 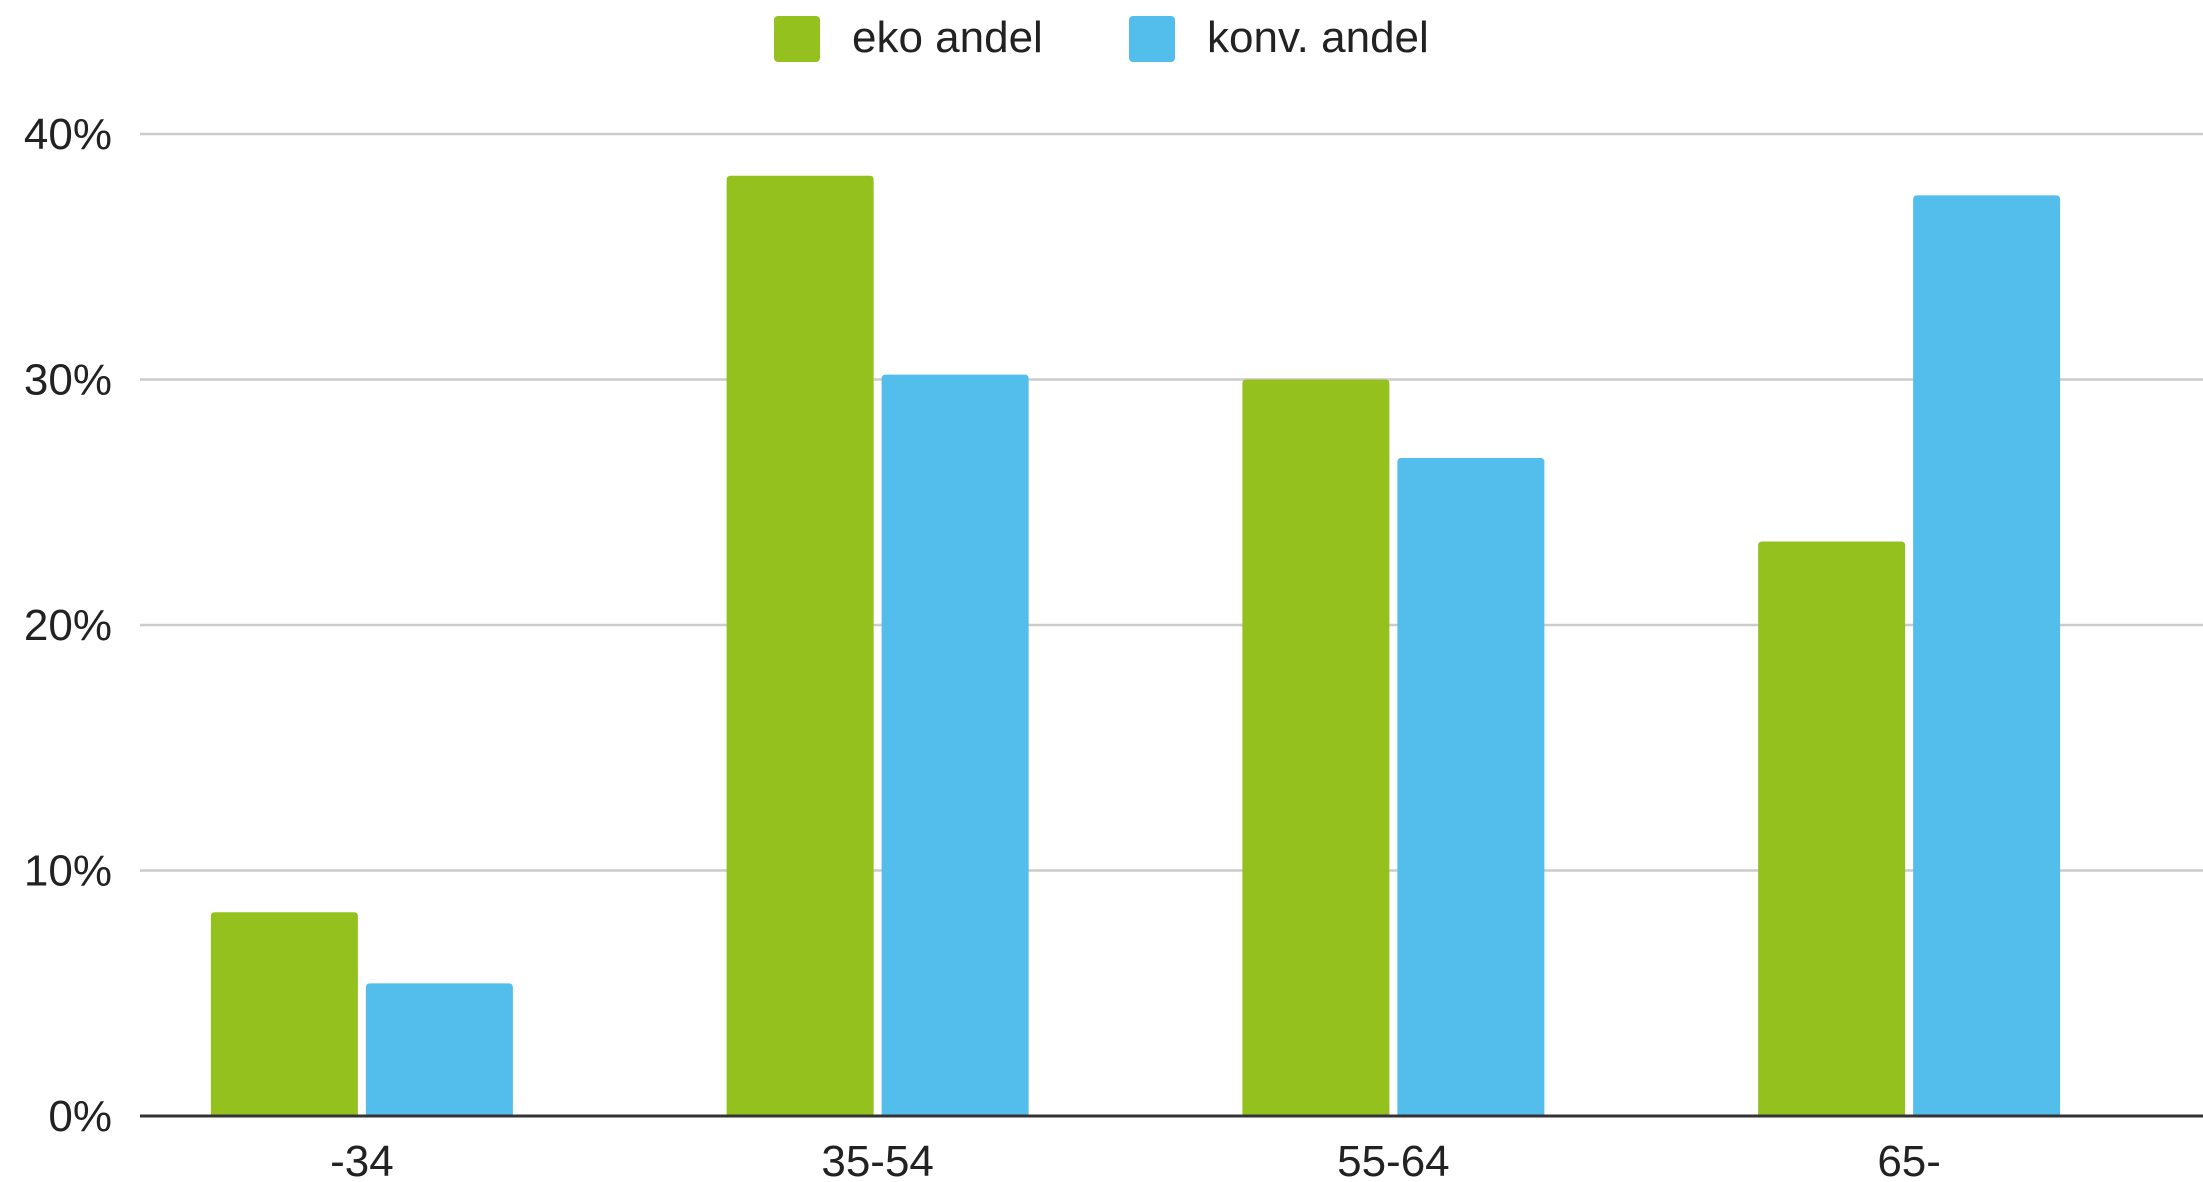 What do you see at coordinates (947, 37) in the screenshot?
I see `legend-label-eko-andel: eko andel` at bounding box center [947, 37].